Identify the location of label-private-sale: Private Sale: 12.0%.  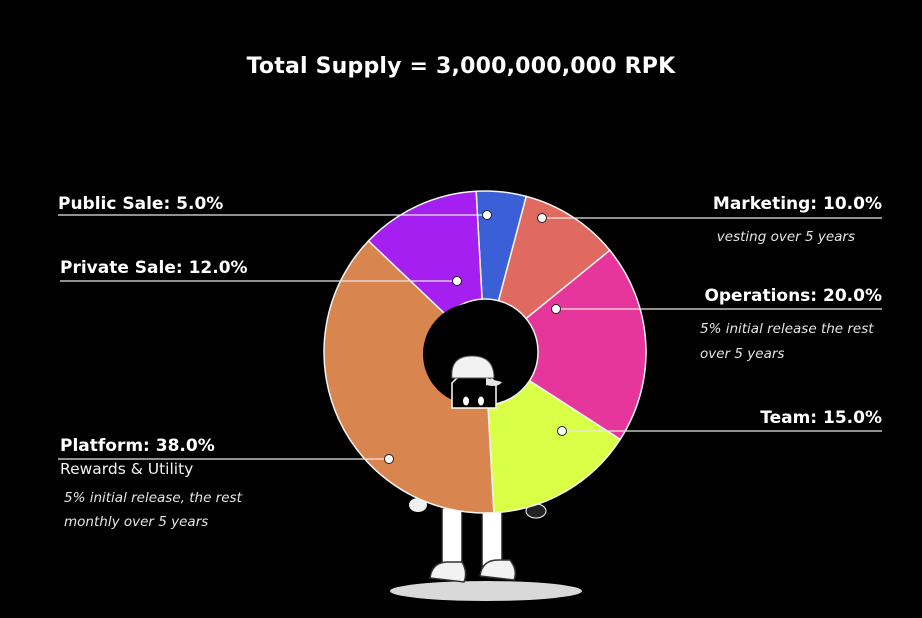
(154, 268).